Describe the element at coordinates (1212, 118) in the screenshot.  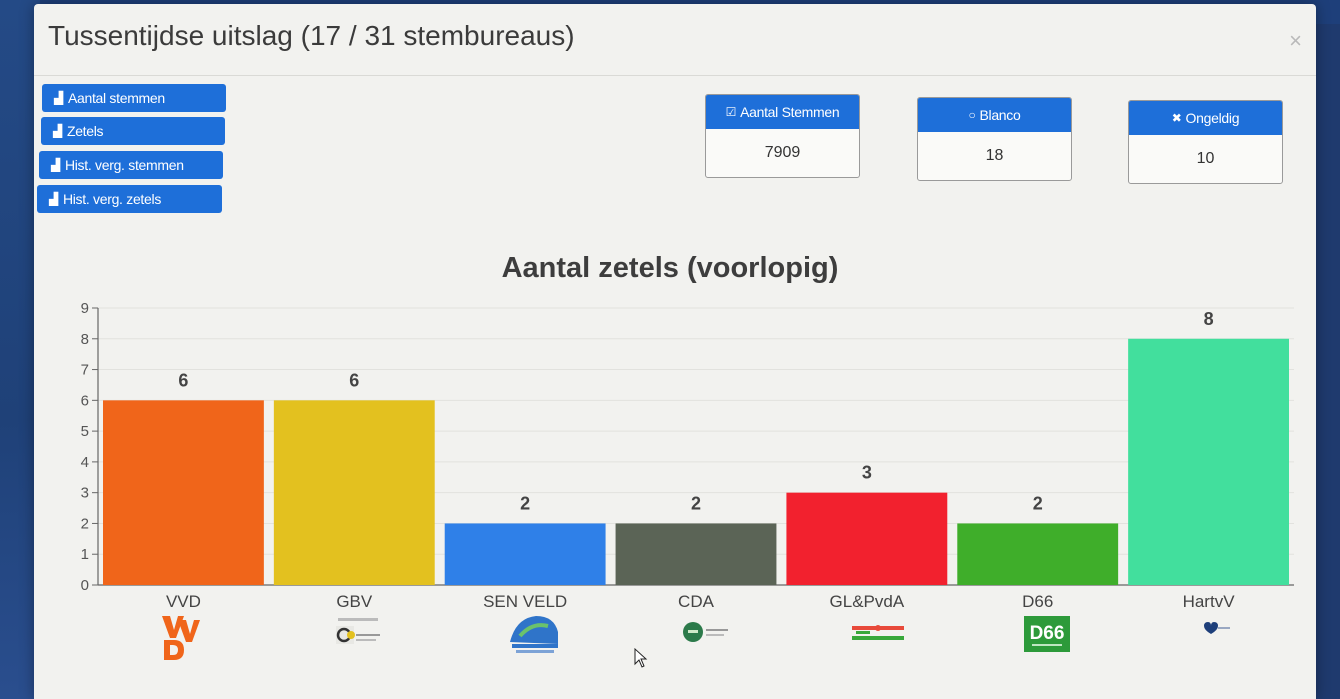
I see `stat-label: Ongeldig` at that location.